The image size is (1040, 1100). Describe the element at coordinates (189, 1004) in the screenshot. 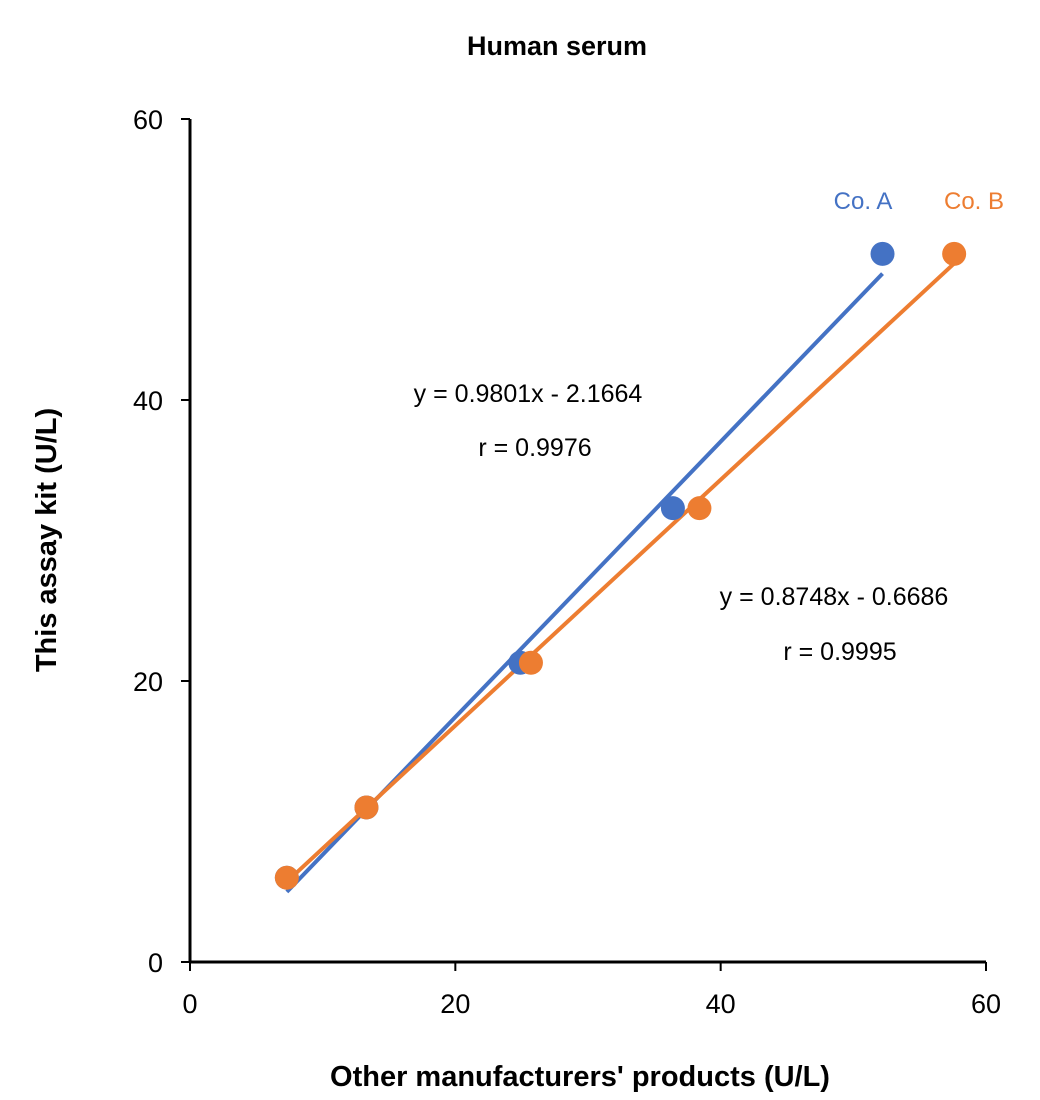

I see `x-tick-label: 0` at that location.